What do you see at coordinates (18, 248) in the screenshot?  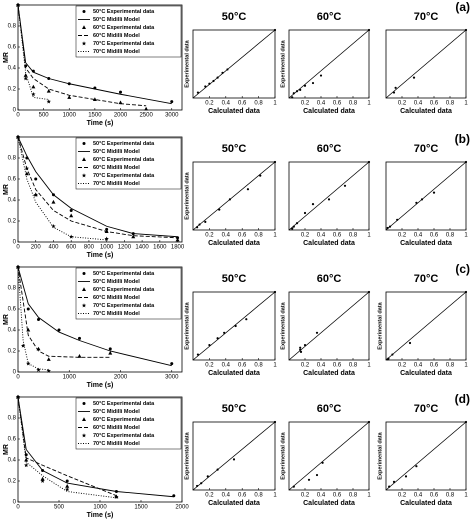 I see `x-tick-label: 0` at bounding box center [18, 248].